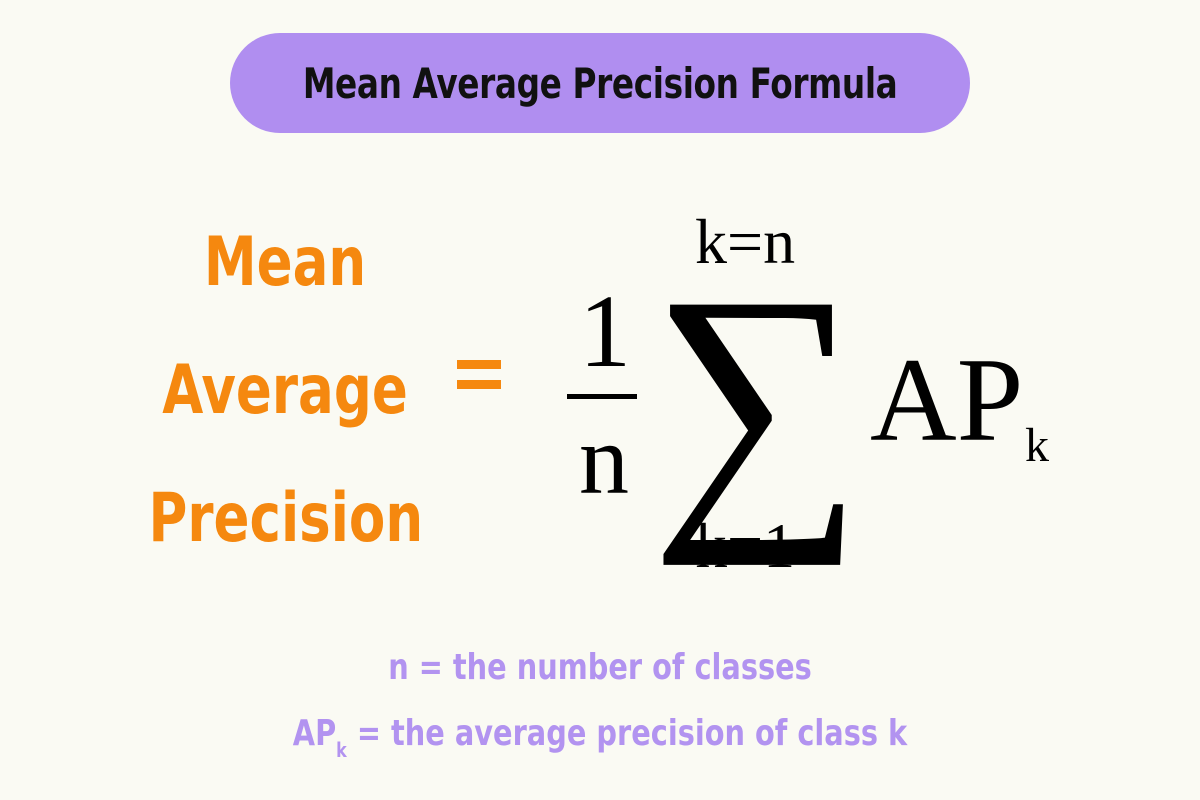 The height and width of the screenshot is (800, 1200). I want to click on fraction-denominator: n, so click(604, 459).